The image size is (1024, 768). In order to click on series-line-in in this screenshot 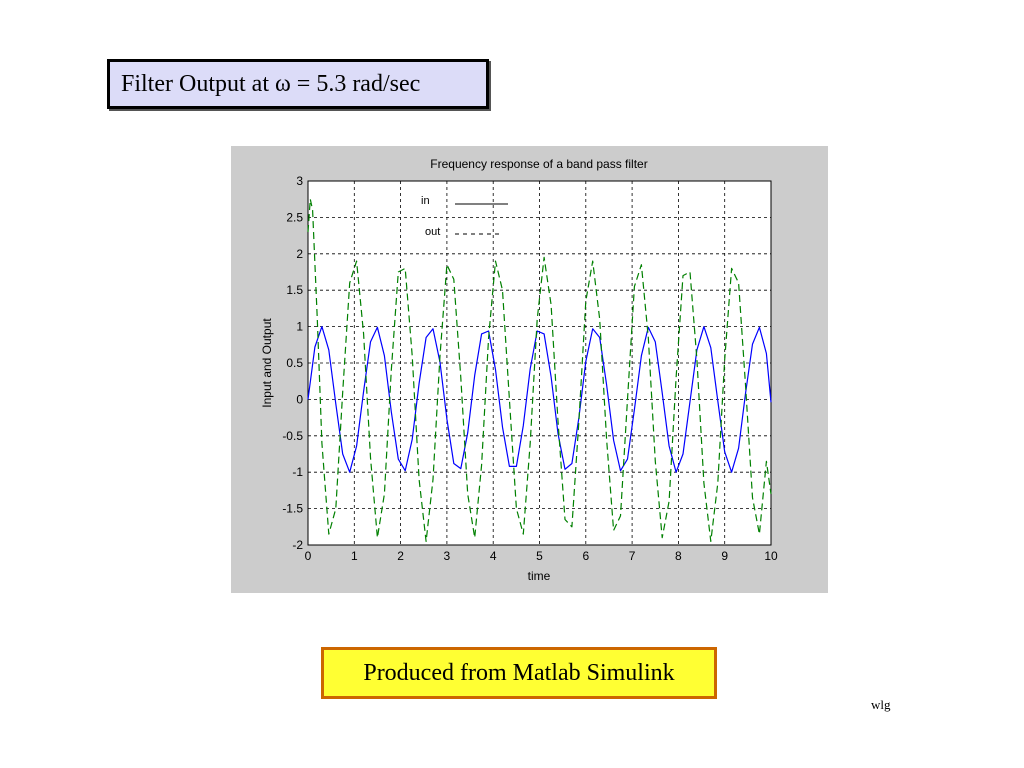, I will do `click(539, 399)`.